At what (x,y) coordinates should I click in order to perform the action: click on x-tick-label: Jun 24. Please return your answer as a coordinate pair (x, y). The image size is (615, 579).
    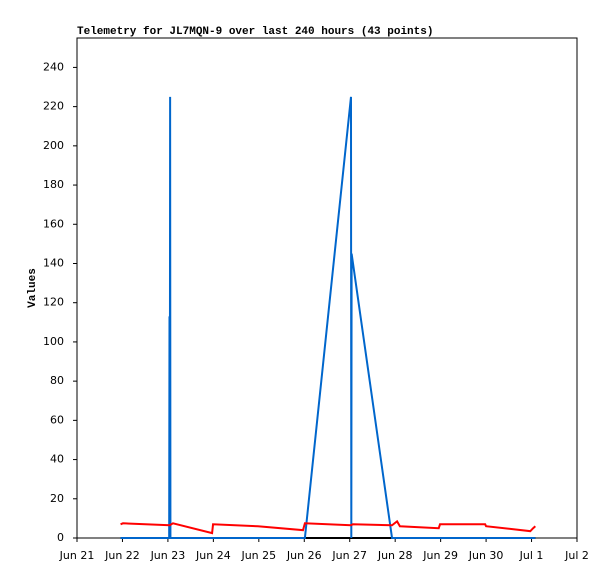
    Looking at the image, I should click on (213, 555).